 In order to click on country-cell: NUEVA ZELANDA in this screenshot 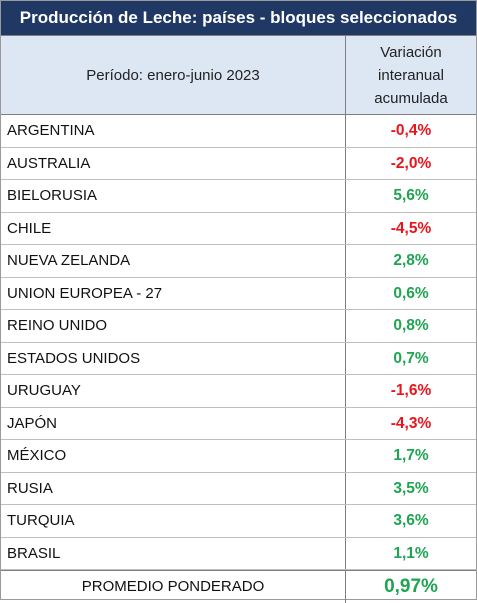, I will do `click(173, 261)`.